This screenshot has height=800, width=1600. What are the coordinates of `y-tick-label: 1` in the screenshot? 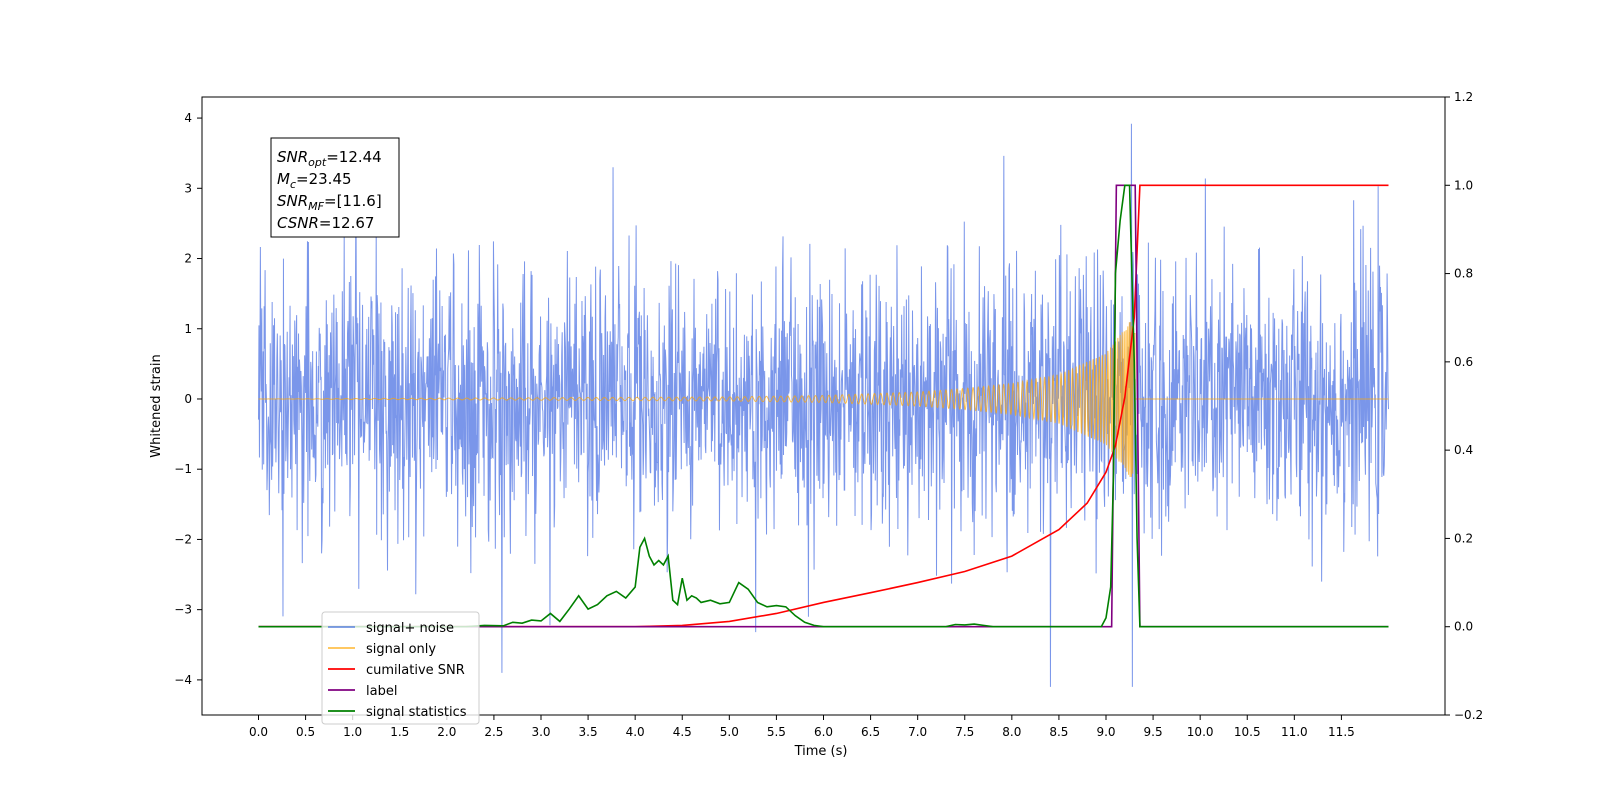 It's located at (188, 329).